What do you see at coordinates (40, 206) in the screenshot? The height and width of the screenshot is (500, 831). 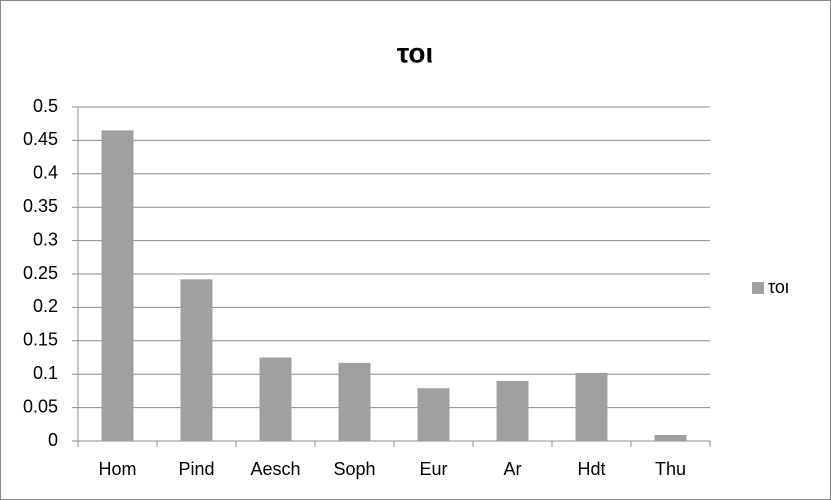 I see `y-tick-label: 0.35` at bounding box center [40, 206].